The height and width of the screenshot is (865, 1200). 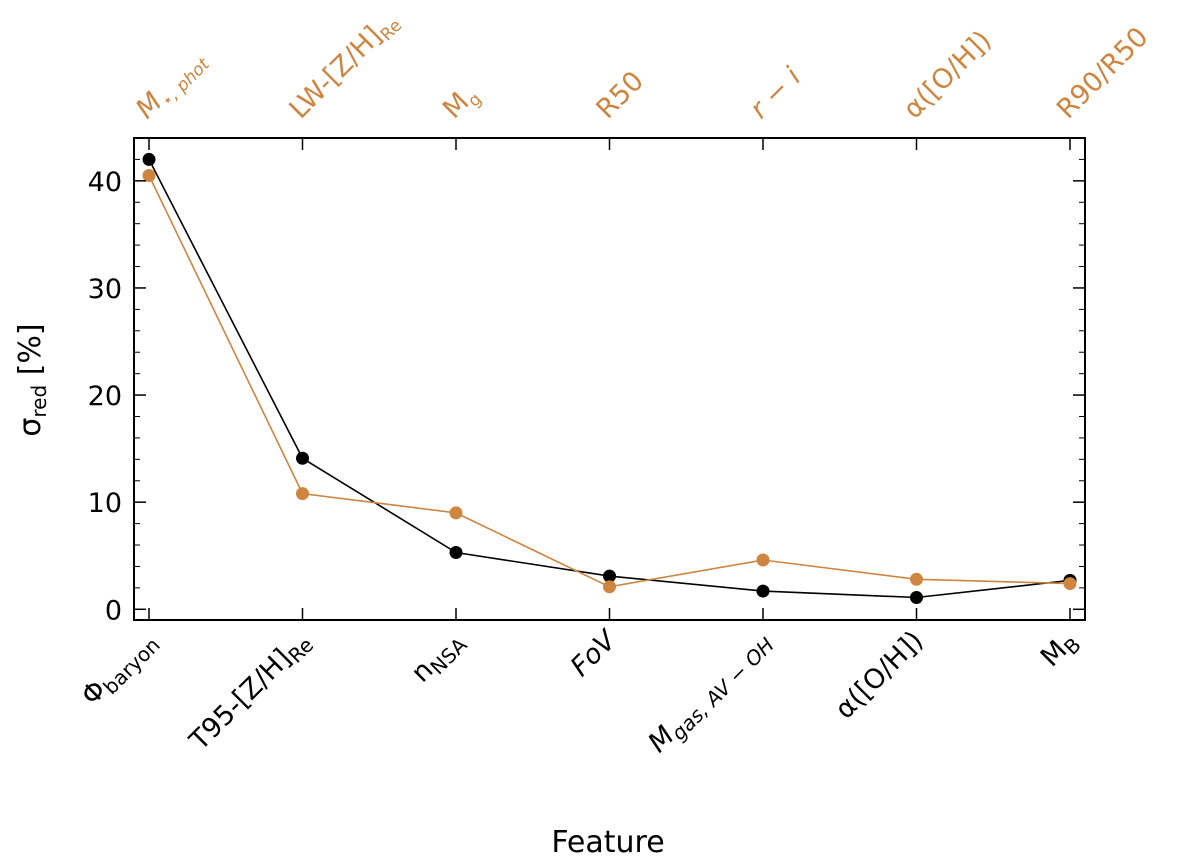 What do you see at coordinates (1060, 650) in the screenshot?
I see `x-bottom-label: MB` at bounding box center [1060, 650].